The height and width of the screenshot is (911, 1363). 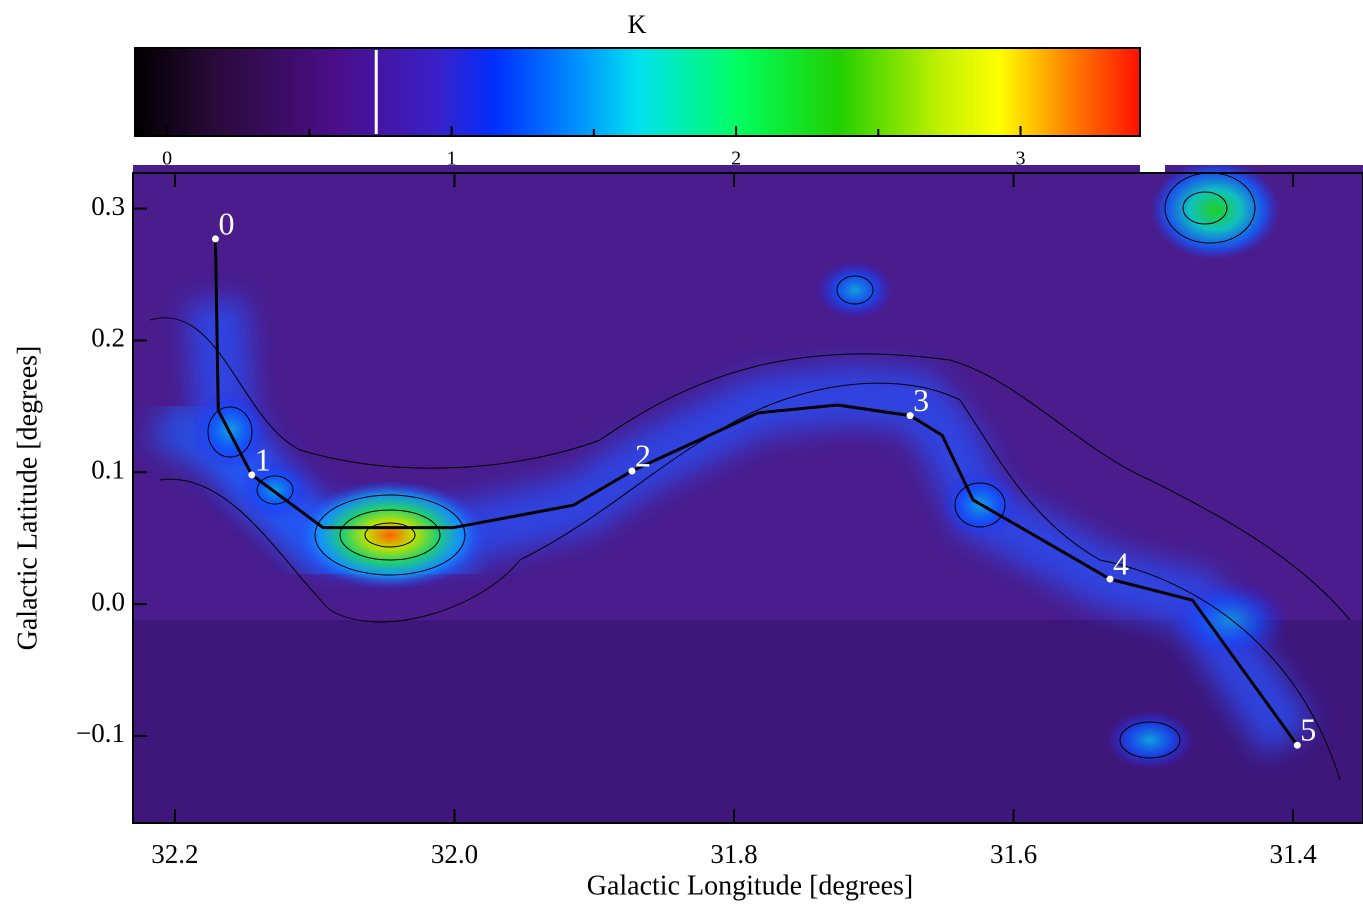 What do you see at coordinates (452, 159) in the screenshot?
I see `colorbar-tick-label: 1` at bounding box center [452, 159].